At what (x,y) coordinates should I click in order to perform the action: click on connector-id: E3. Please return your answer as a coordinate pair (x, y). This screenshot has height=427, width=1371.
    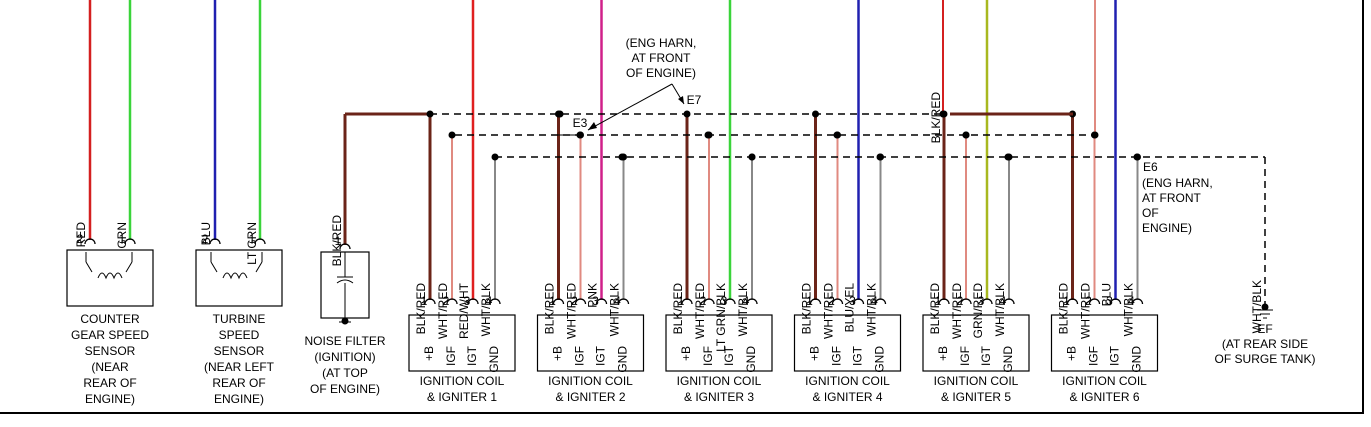
    Looking at the image, I should click on (580, 123).